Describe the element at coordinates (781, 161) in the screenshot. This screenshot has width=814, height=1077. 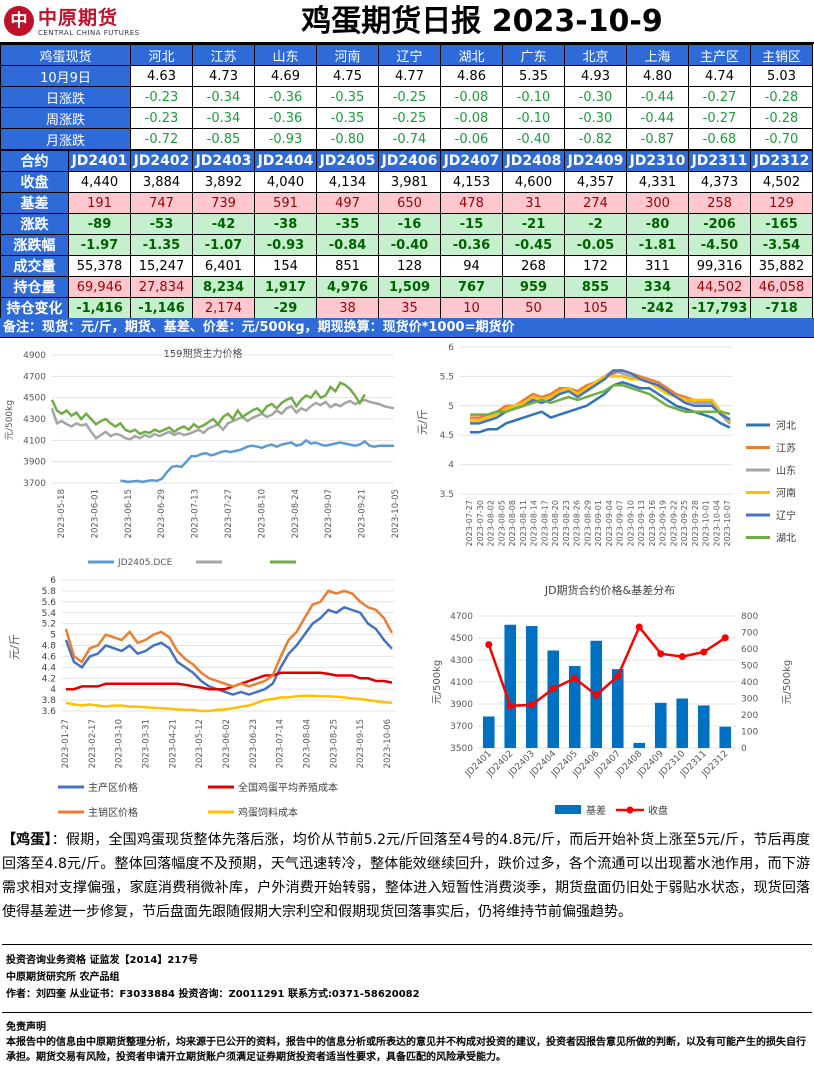
I see `contract-header: JD2312` at that location.